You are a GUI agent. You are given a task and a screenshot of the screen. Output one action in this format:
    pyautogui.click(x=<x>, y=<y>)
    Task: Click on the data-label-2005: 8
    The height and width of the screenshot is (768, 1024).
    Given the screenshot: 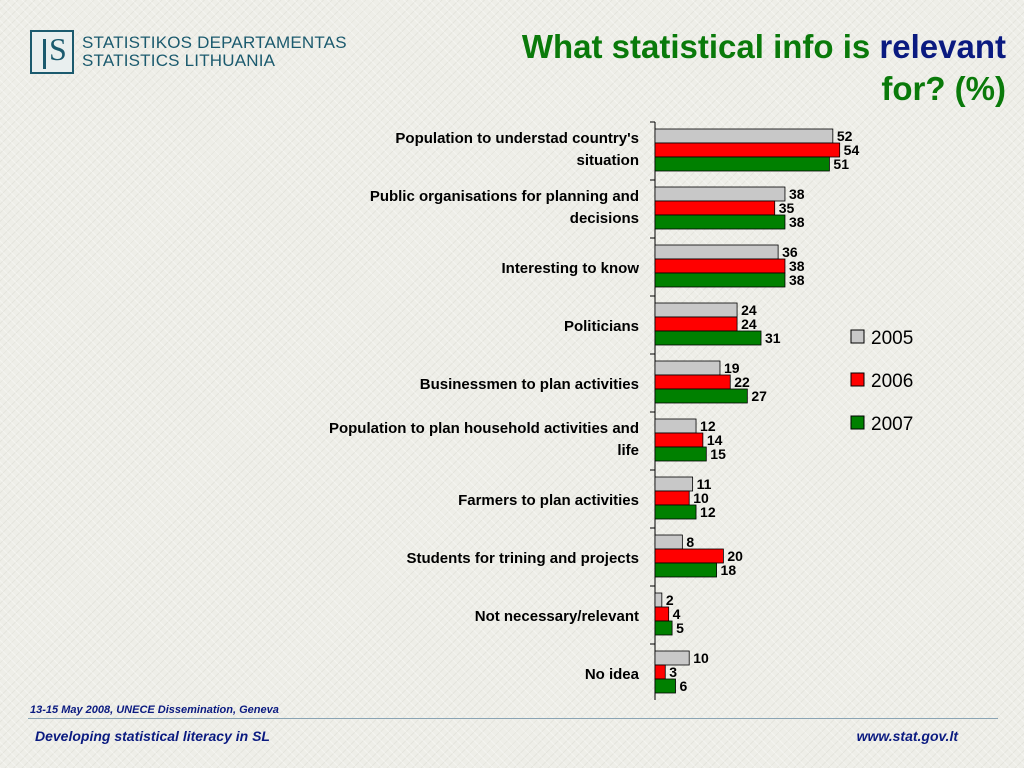 What is the action you would take?
    pyautogui.click(x=690, y=542)
    